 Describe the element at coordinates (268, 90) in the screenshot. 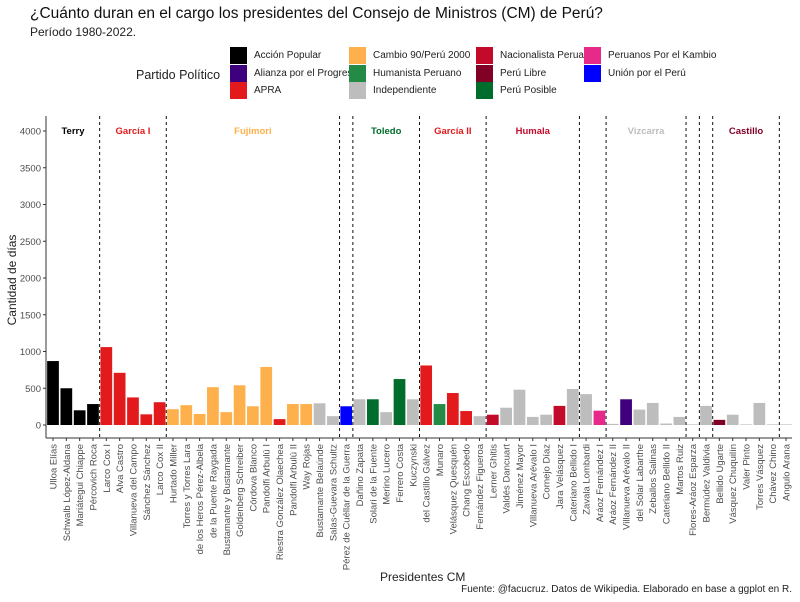

I see `legend-label: APRA` at that location.